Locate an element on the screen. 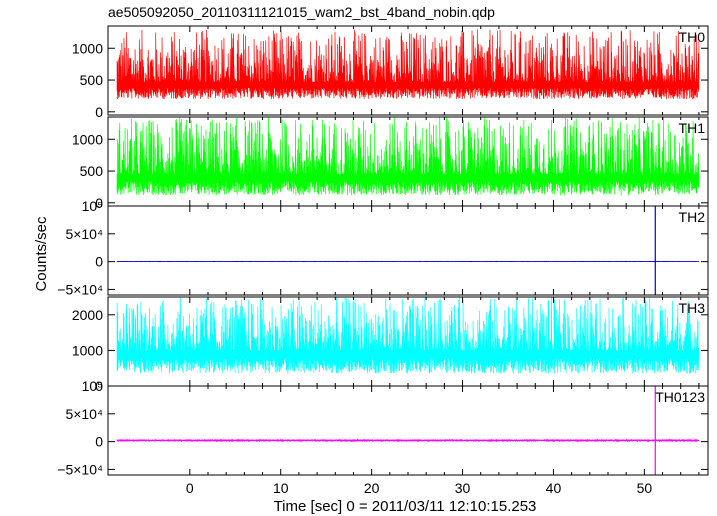 The image size is (717, 516). series-th3 is located at coordinates (408, 335).